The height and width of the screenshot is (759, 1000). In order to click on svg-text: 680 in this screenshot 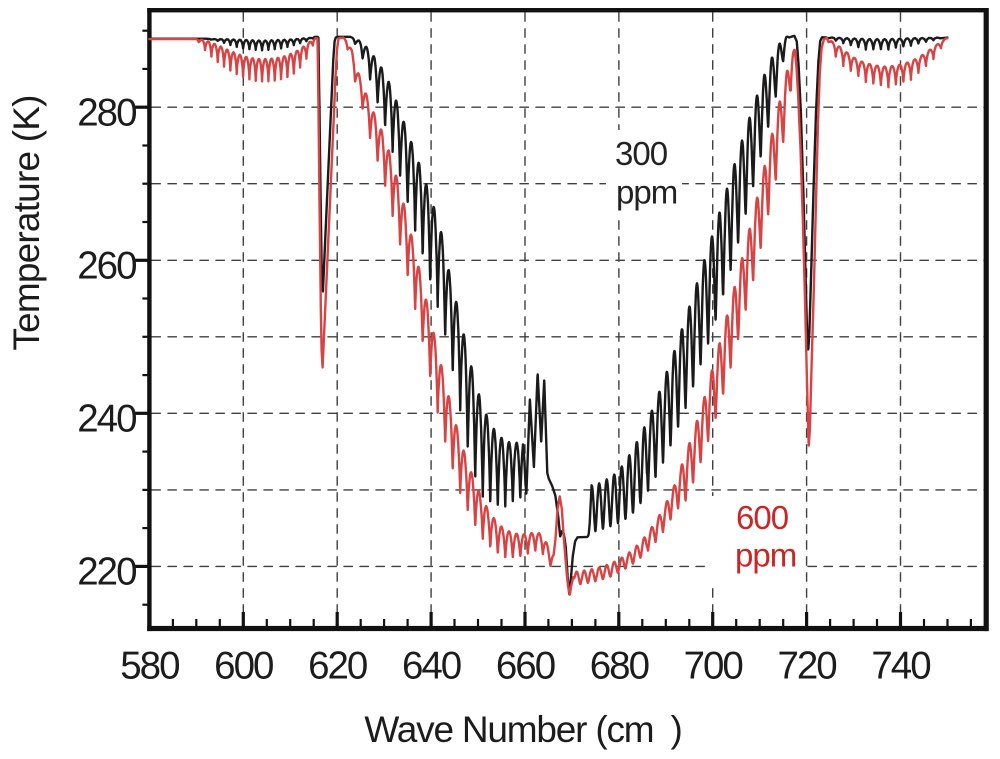, I will do `click(619, 666)`.